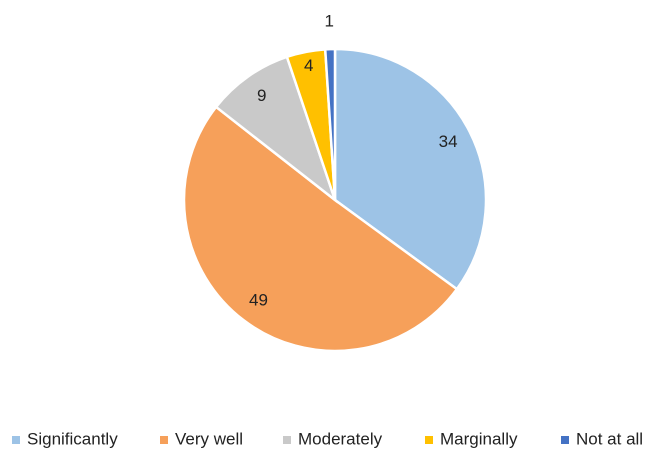 The width and height of the screenshot is (656, 452). I want to click on legend-label: Significantly, so click(72, 438).